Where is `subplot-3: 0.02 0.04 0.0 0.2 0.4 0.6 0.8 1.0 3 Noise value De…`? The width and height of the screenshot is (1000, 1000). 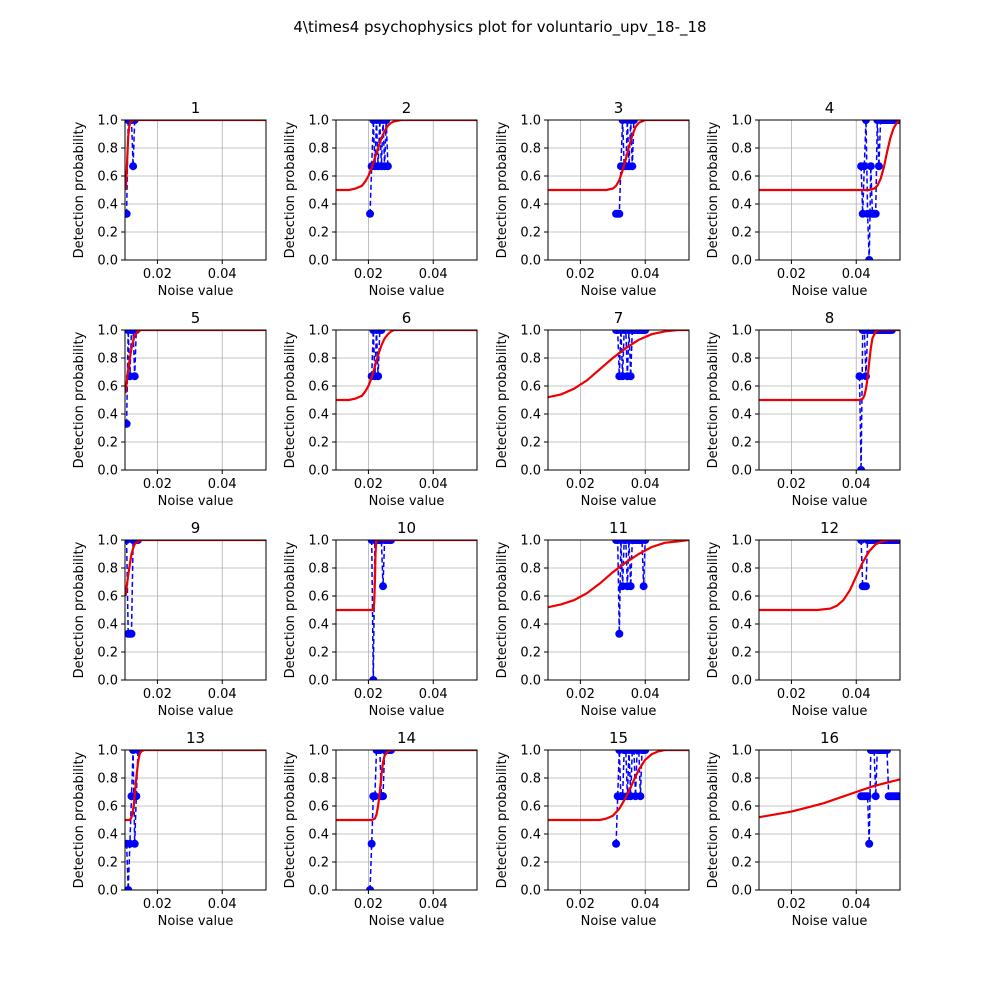 subplot-3: 0.02 0.04 0.0 0.2 0.4 0.6 0.8 1.0 3 Noise value De… is located at coordinates (592, 199).